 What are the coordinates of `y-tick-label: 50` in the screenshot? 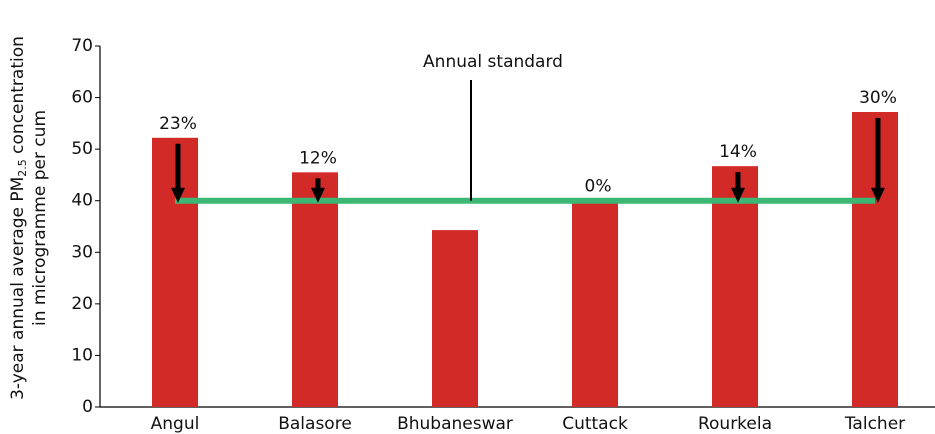 It's located at (82, 149).